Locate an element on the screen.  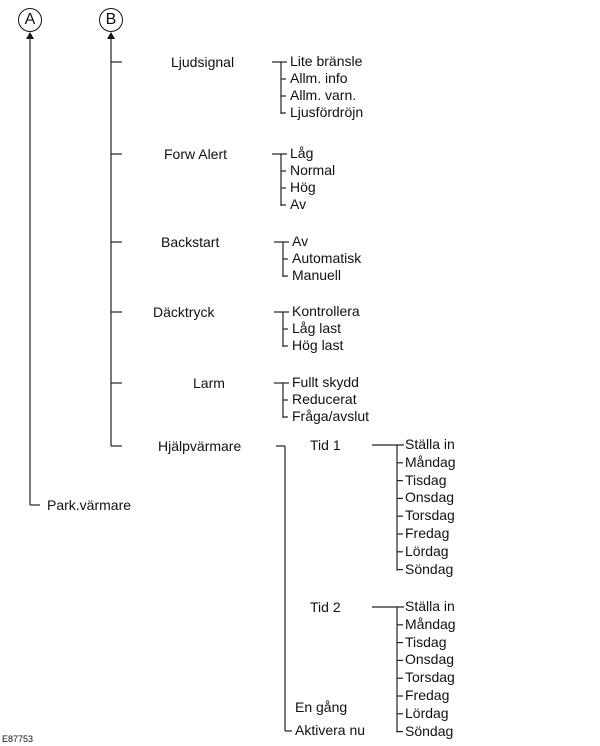
submenu-option: Låg last is located at coordinates (317, 328).